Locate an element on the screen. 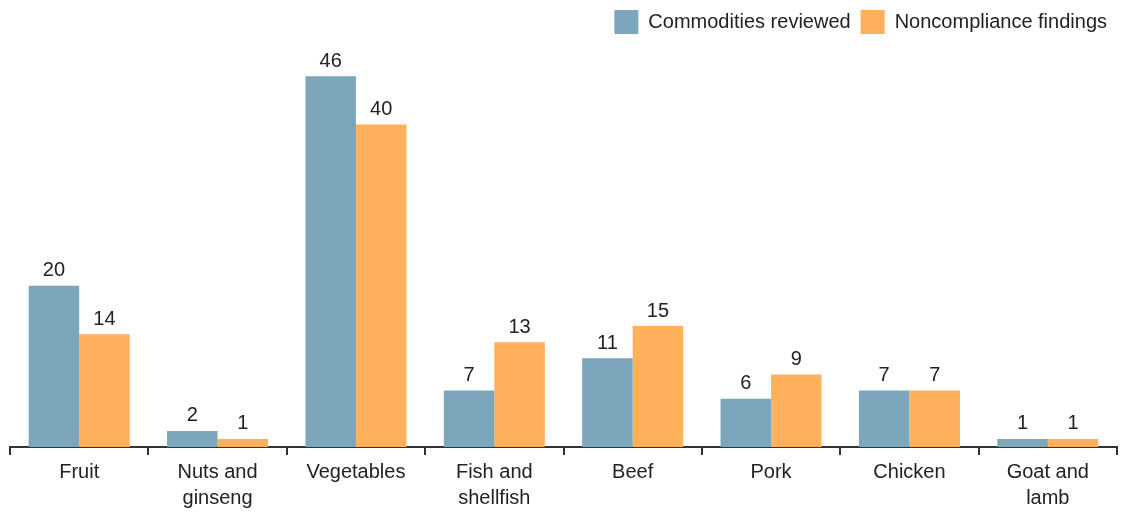 Image resolution: width=1123 pixels, height=519 pixels. legend-label: Noncompliance findings is located at coordinates (1000, 20).